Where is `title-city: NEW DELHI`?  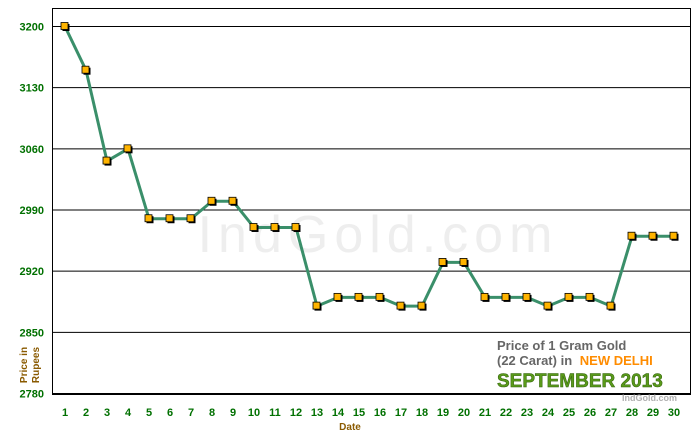 title-city: NEW DELHI is located at coordinates (616, 360).